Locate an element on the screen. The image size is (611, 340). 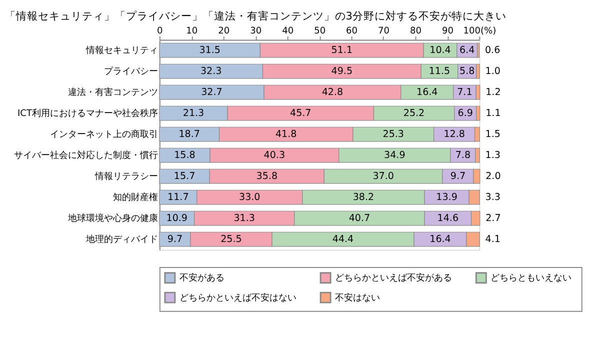
legend-label: どちらかといえば不安はない is located at coordinates (237, 298).